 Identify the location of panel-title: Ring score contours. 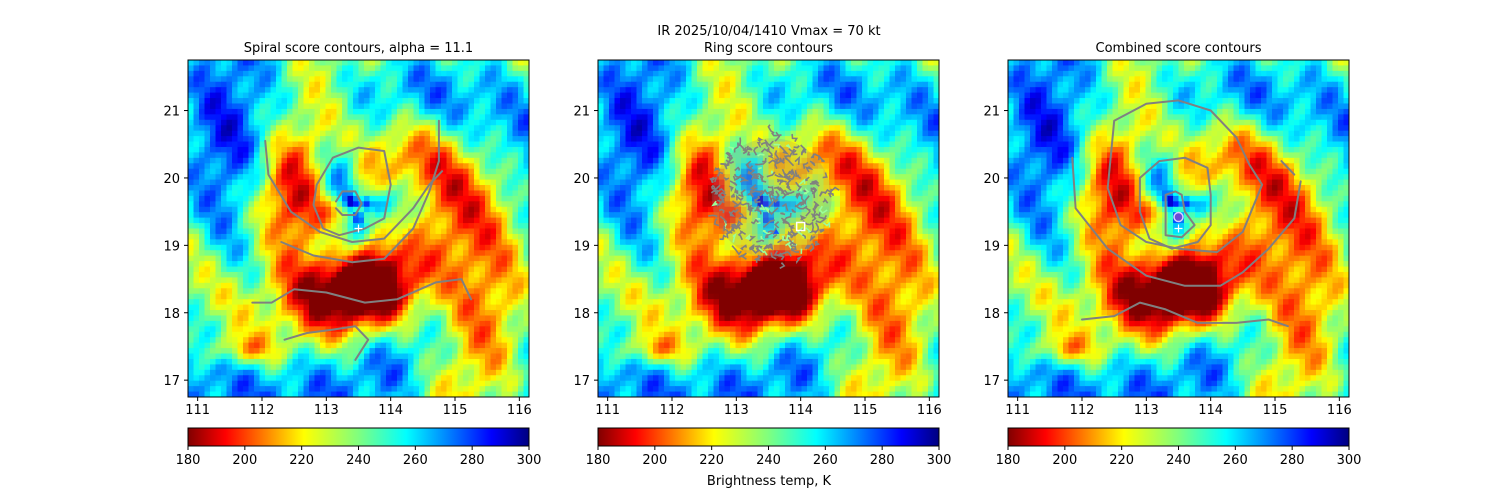
(768, 48).